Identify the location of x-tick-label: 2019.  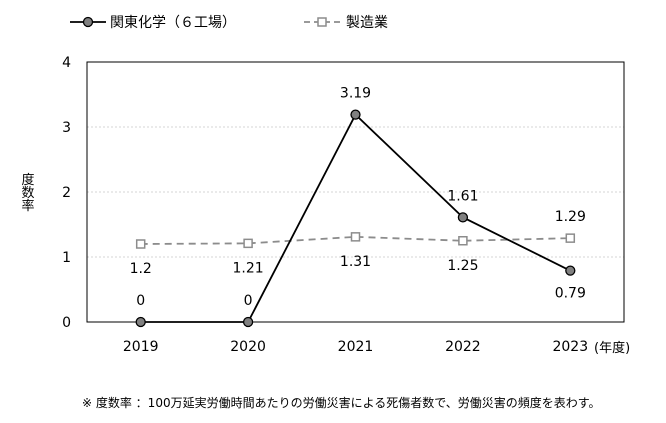
(141, 347).